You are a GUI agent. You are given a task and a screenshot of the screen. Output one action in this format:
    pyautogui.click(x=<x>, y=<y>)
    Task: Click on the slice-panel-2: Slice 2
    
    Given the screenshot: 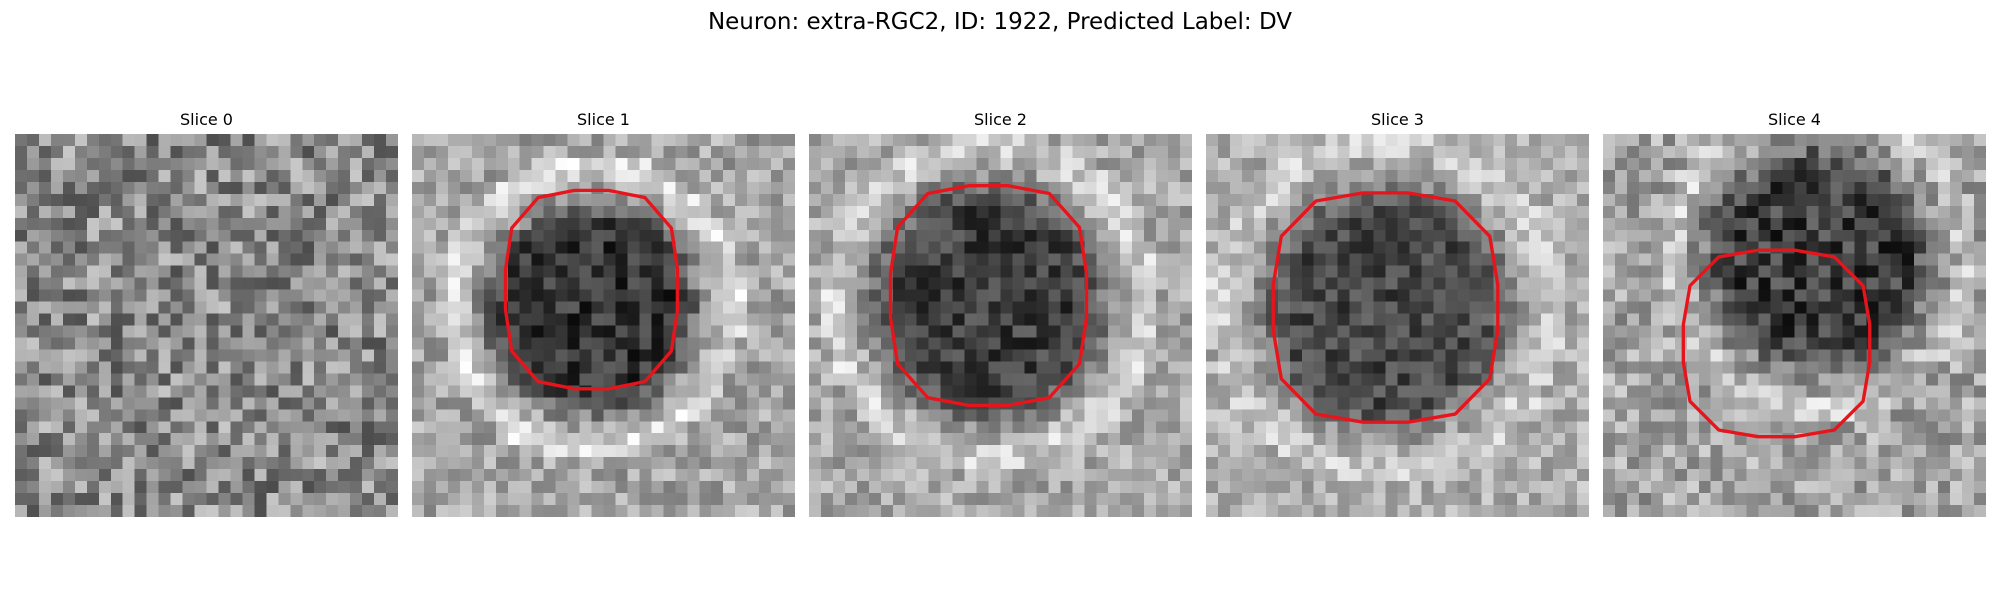 What is the action you would take?
    pyautogui.click(x=1000, y=314)
    